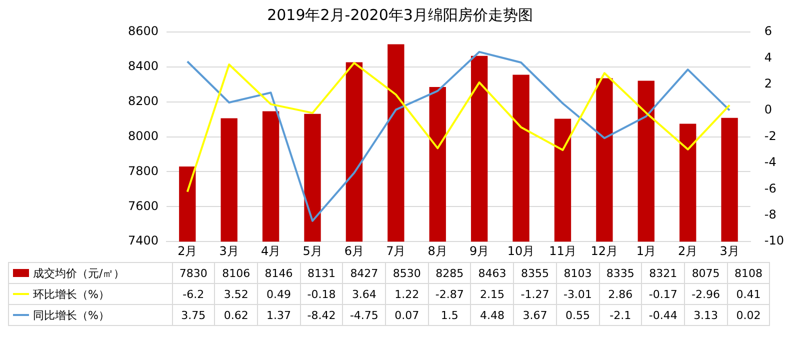 The height and width of the screenshot is (340, 800). What do you see at coordinates (521, 251) in the screenshot?
I see `x-tick-label: 10月` at bounding box center [521, 251].